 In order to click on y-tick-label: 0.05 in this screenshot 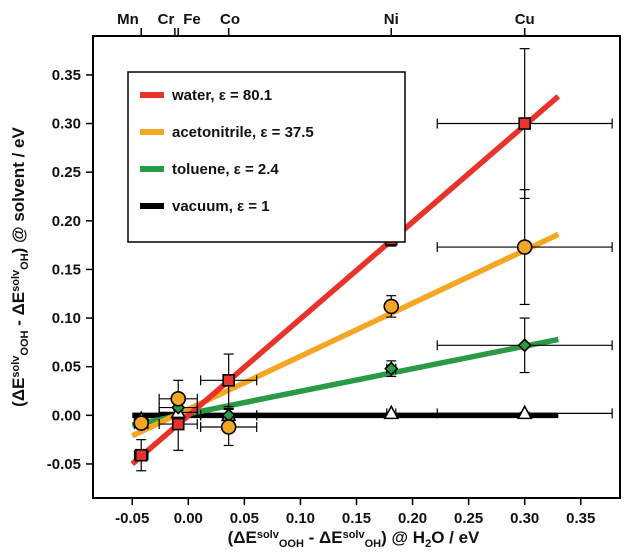, I will do `click(66, 367)`.